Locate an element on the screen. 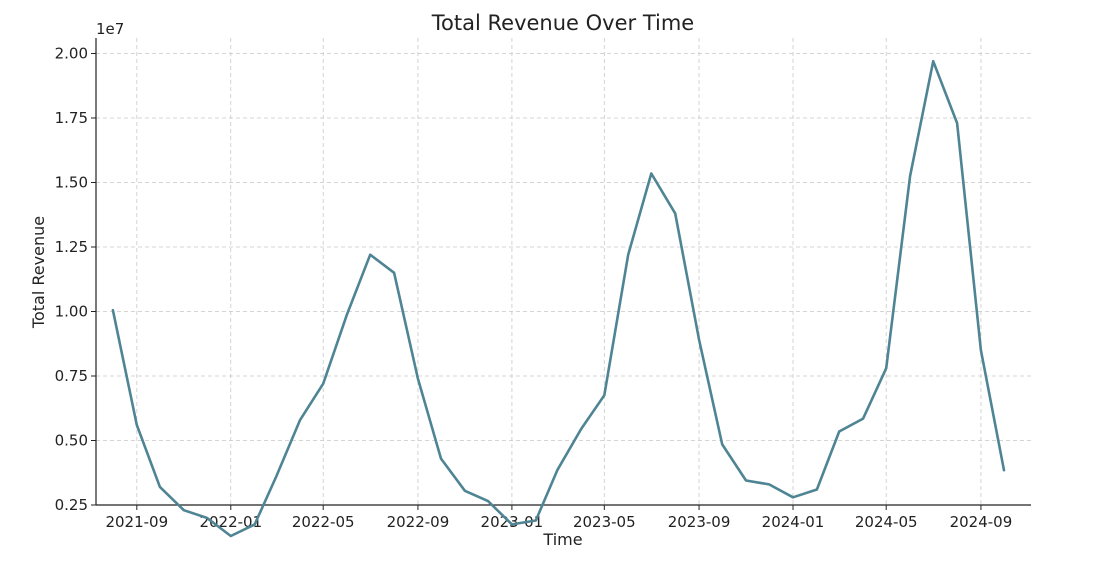  x-tick-label: 2024-01 is located at coordinates (793, 522).